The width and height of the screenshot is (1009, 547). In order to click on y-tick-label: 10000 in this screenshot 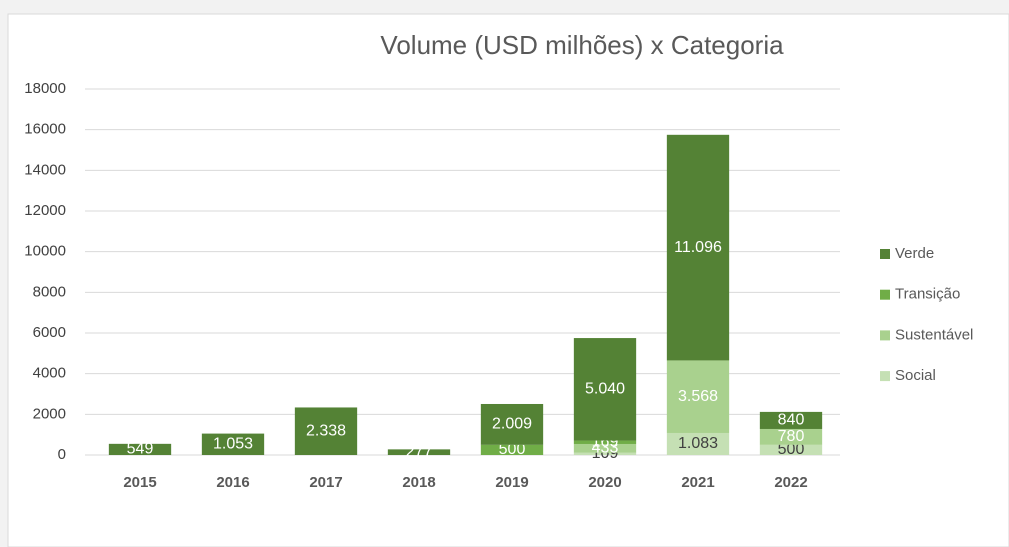, I will do `click(45, 251)`.